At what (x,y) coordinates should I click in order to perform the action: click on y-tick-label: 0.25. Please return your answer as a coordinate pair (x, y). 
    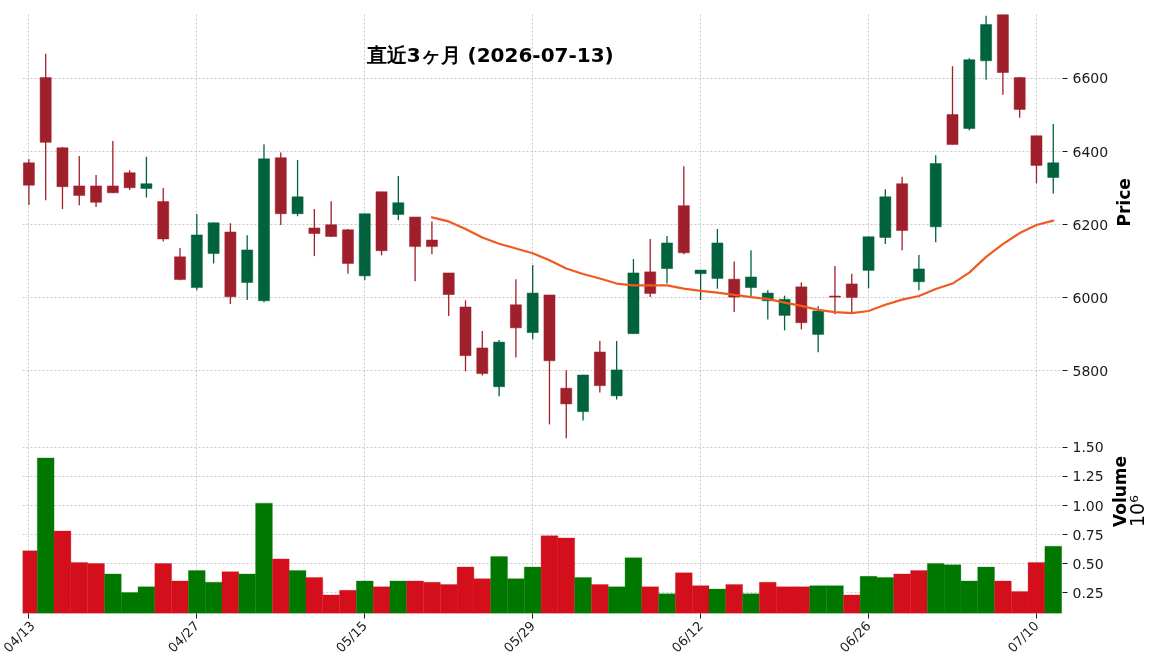
    Looking at the image, I should click on (1088, 592).